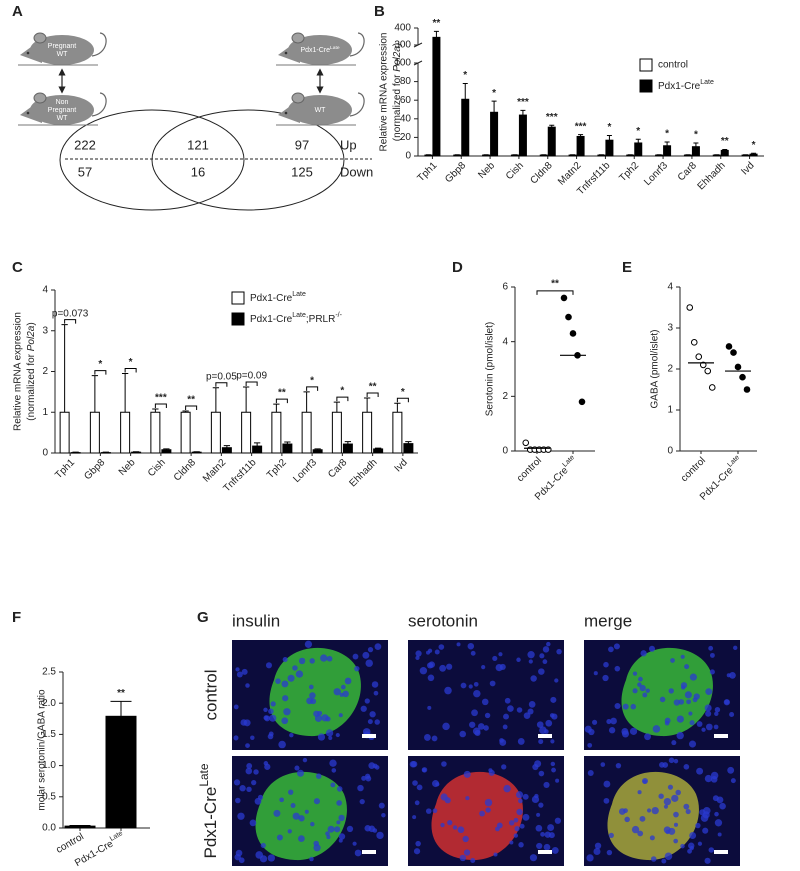 The height and width of the screenshot is (871, 800). Describe the element at coordinates (655, 369) in the screenshot. I see `y-axis-label: GABA (pmol/islet)` at that location.